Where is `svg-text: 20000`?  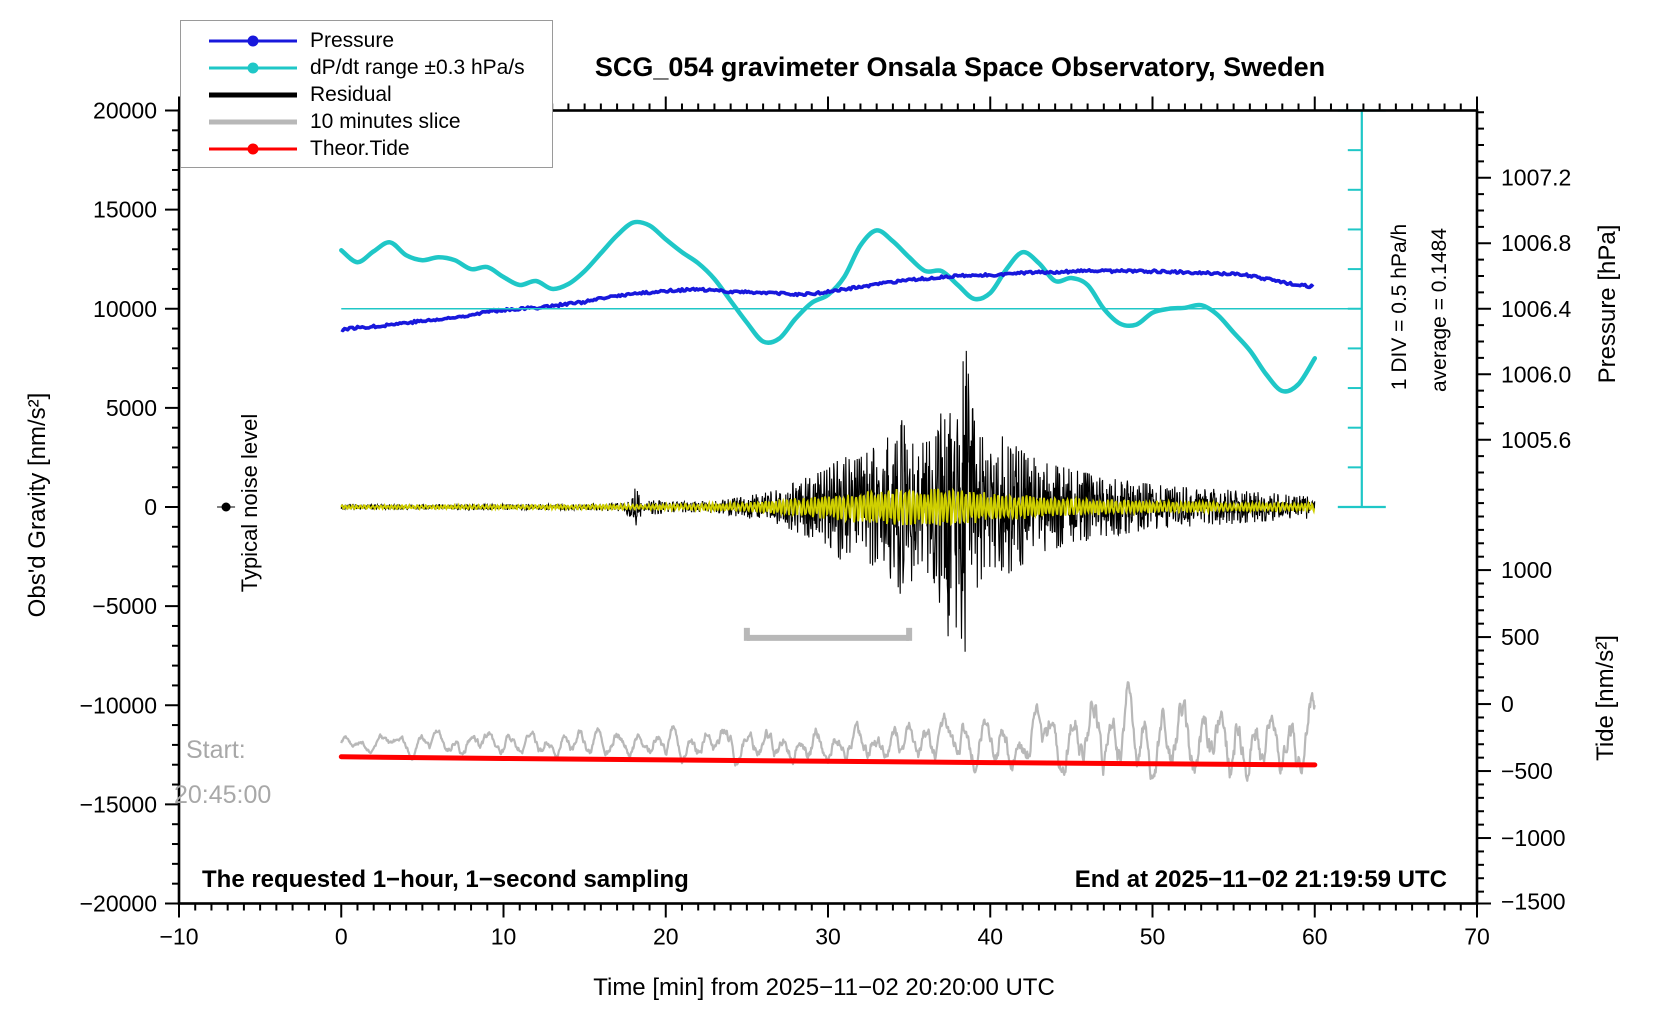 svg-text: 20000 is located at coordinates (125, 111).